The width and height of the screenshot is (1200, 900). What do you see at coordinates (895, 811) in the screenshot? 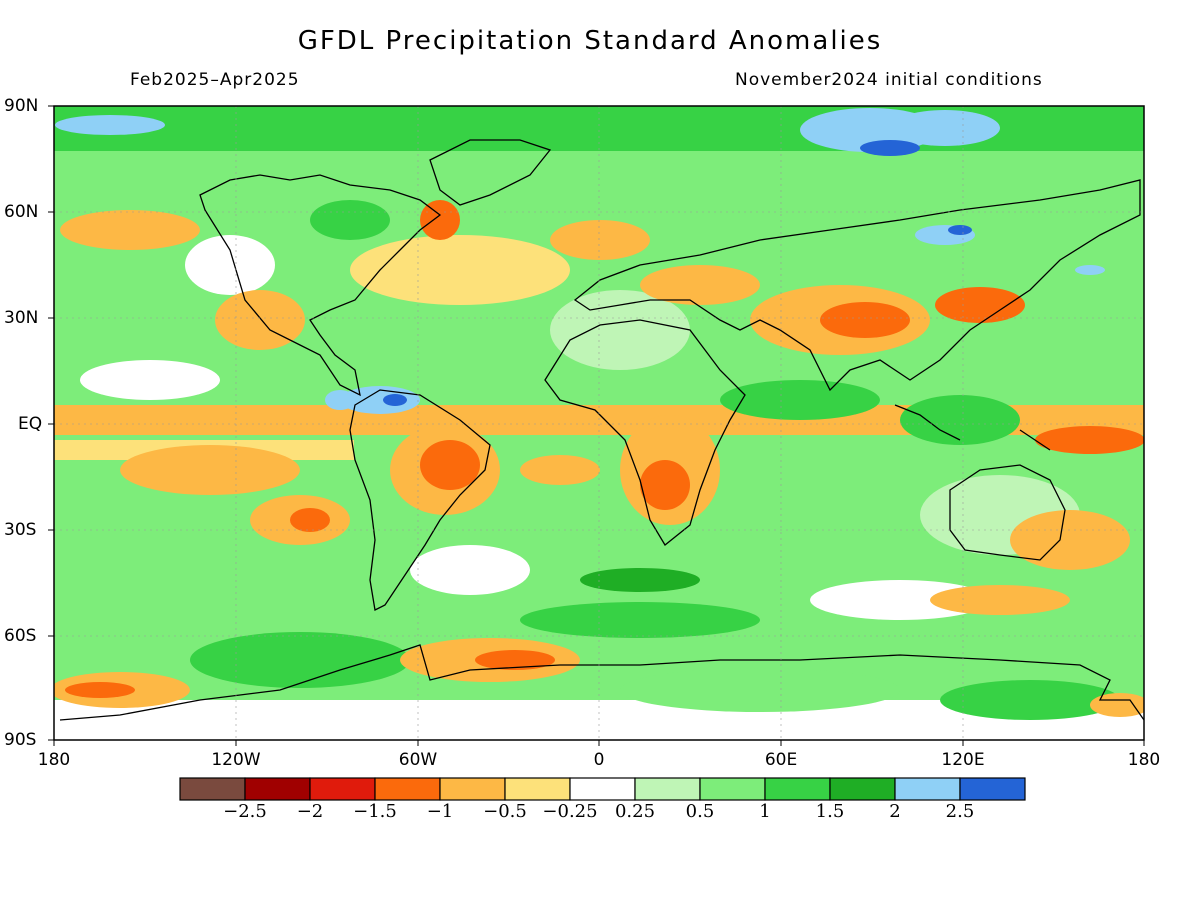
I see `colorbar-label: 2` at bounding box center [895, 811].